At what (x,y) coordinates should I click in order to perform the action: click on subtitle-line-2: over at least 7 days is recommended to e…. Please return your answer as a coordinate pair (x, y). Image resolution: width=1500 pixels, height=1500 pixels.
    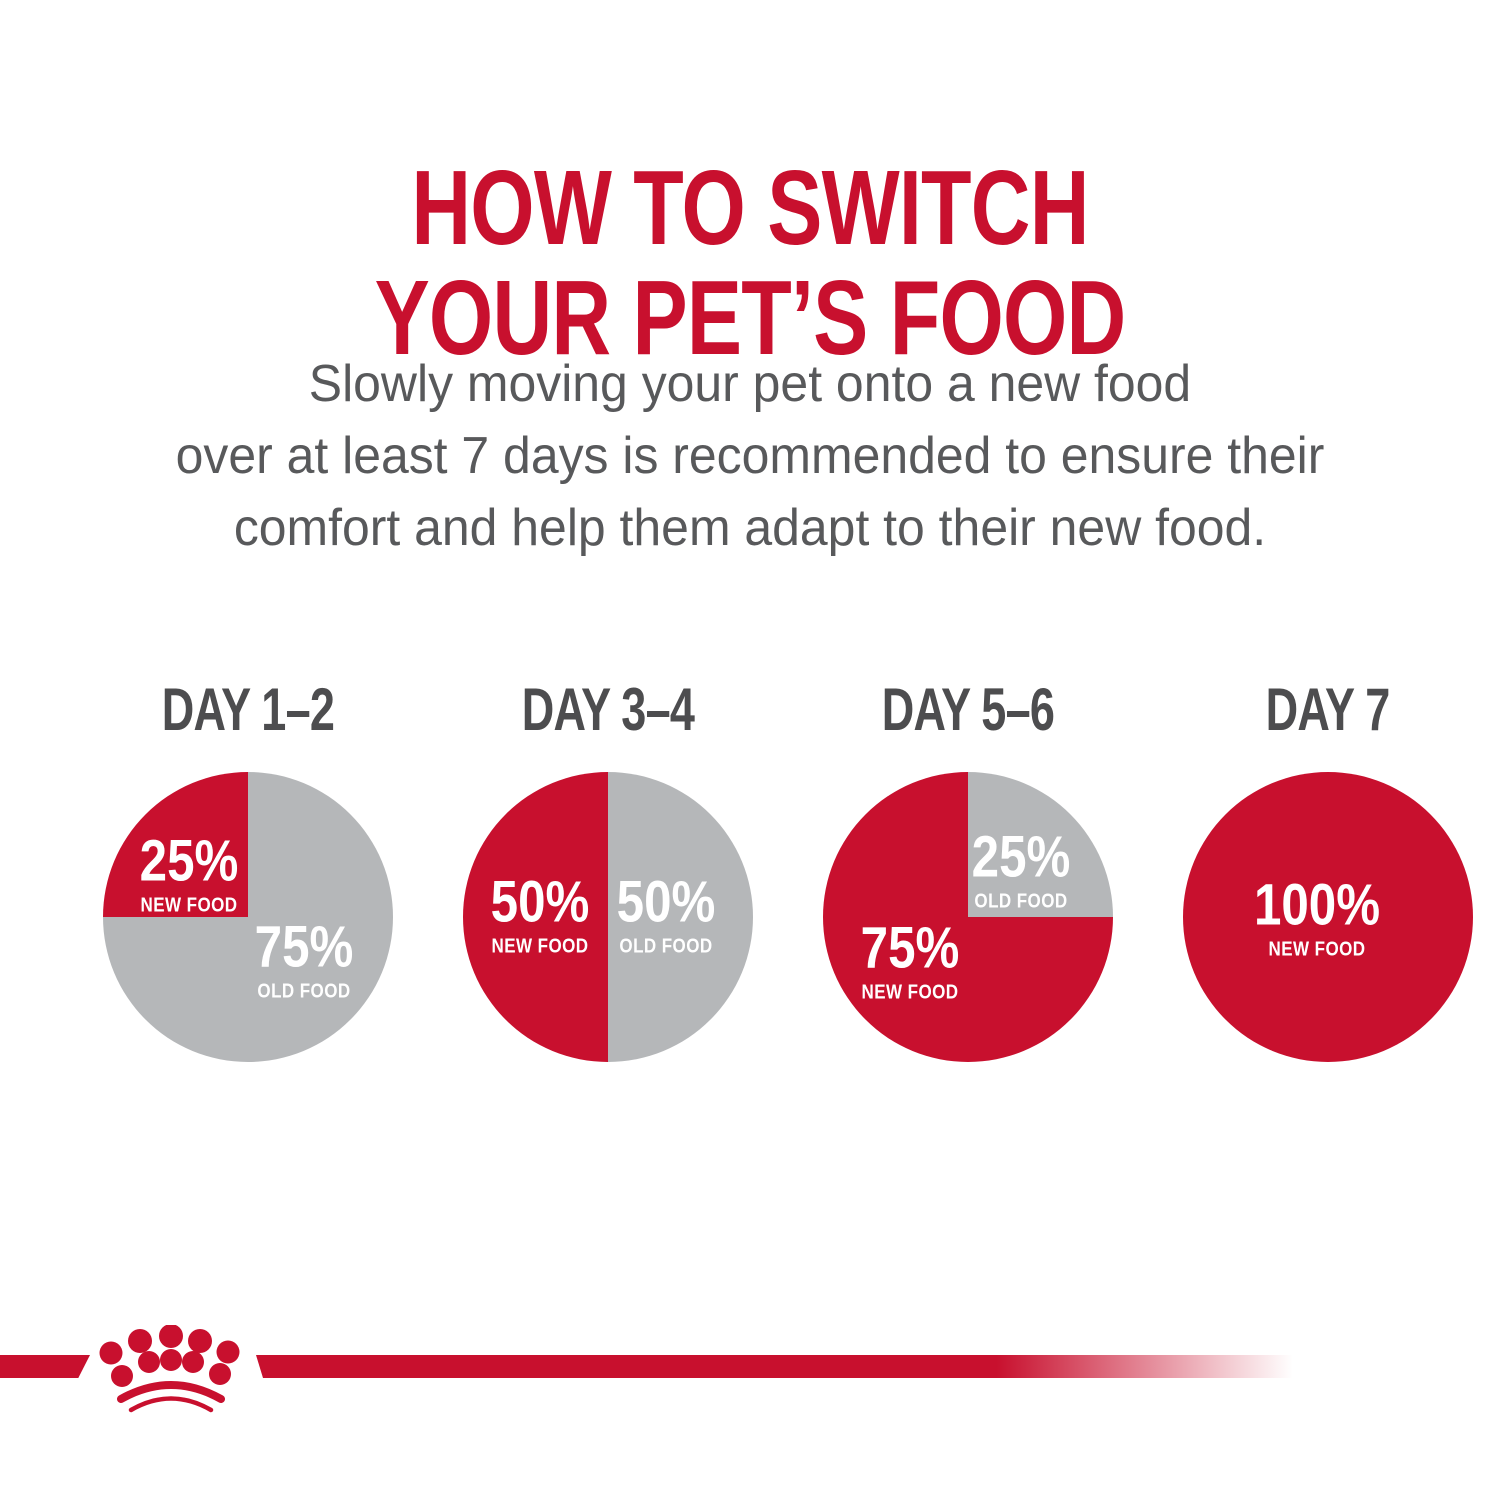
    Looking at the image, I should click on (750, 456).